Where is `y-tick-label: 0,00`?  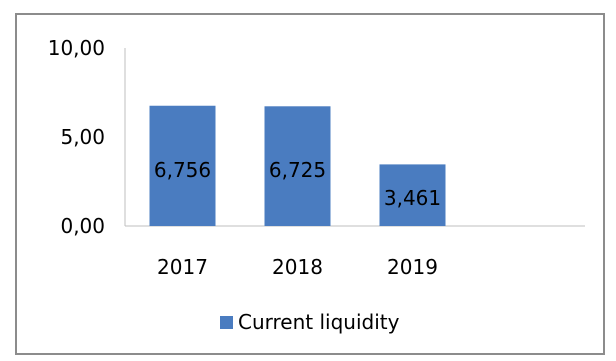
y-tick-label: 0,00 is located at coordinates (82, 226).